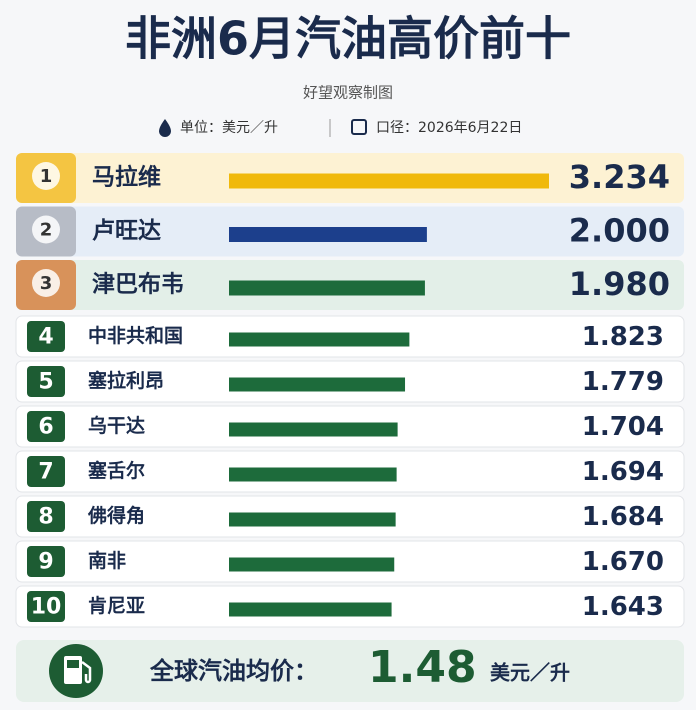 This screenshot has width=696, height=710. I want to click on pump-icon-hose, so click(86, 672).